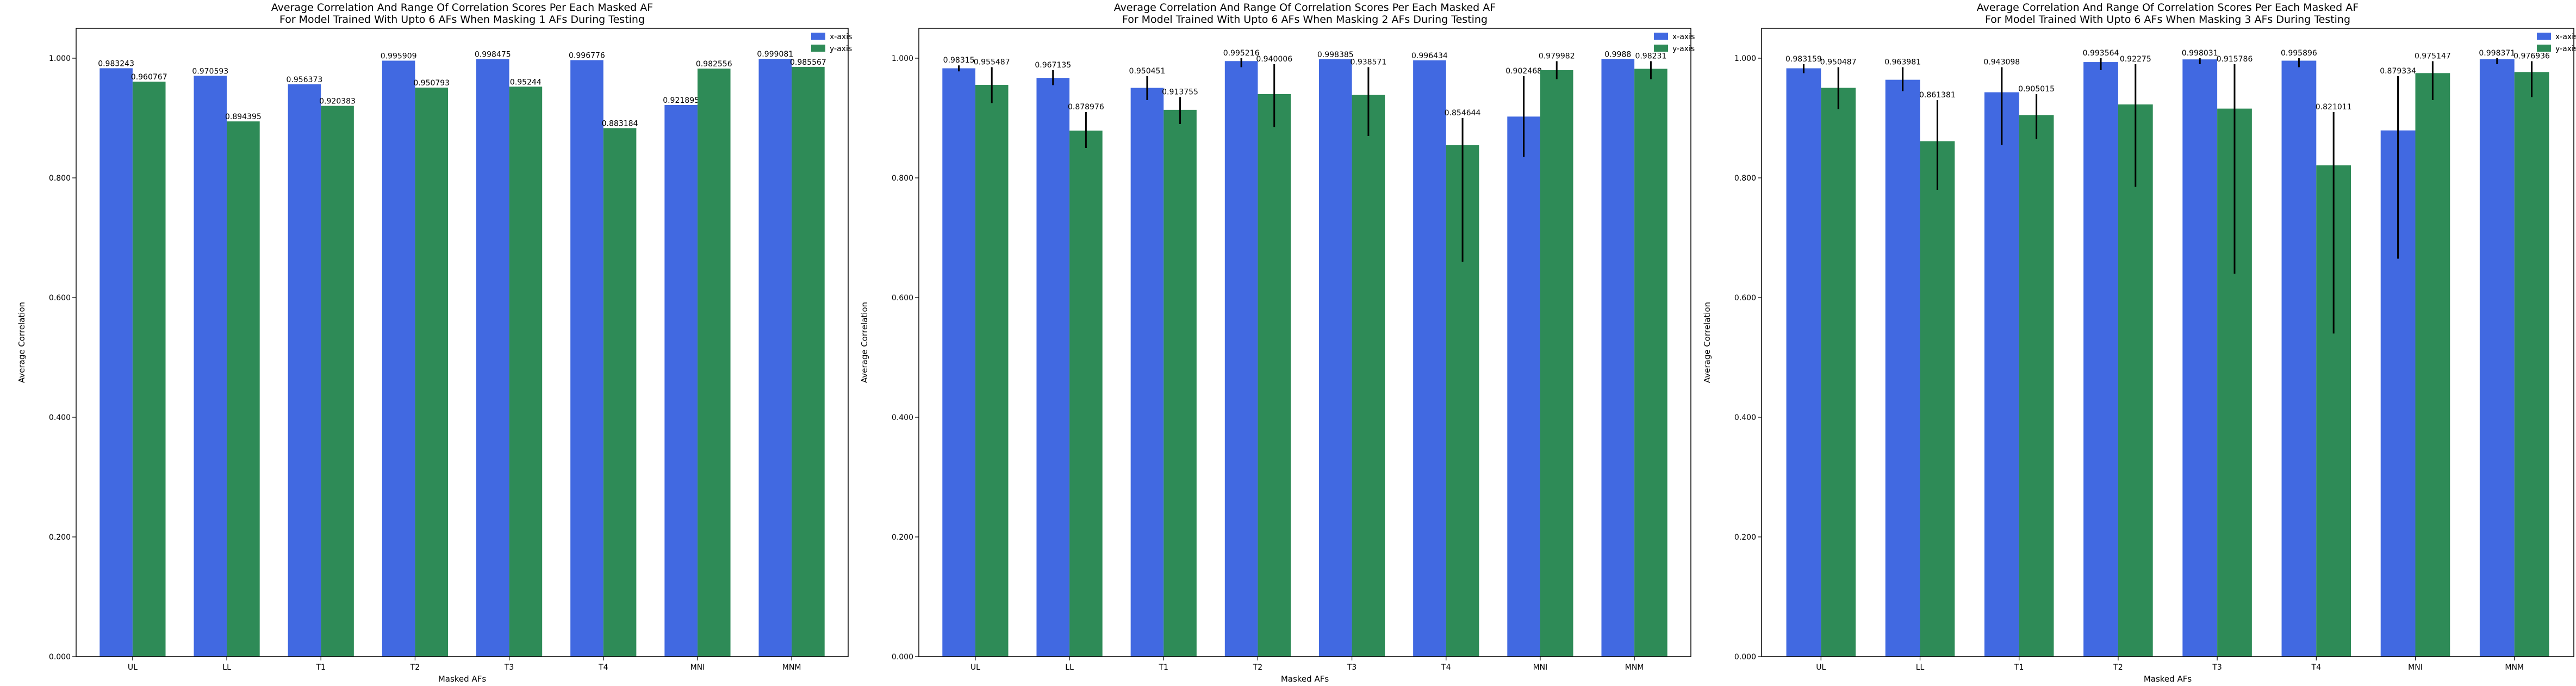  What do you see at coordinates (243, 117) in the screenshot?
I see `bar-value-label: 0.894395` at bounding box center [243, 117].